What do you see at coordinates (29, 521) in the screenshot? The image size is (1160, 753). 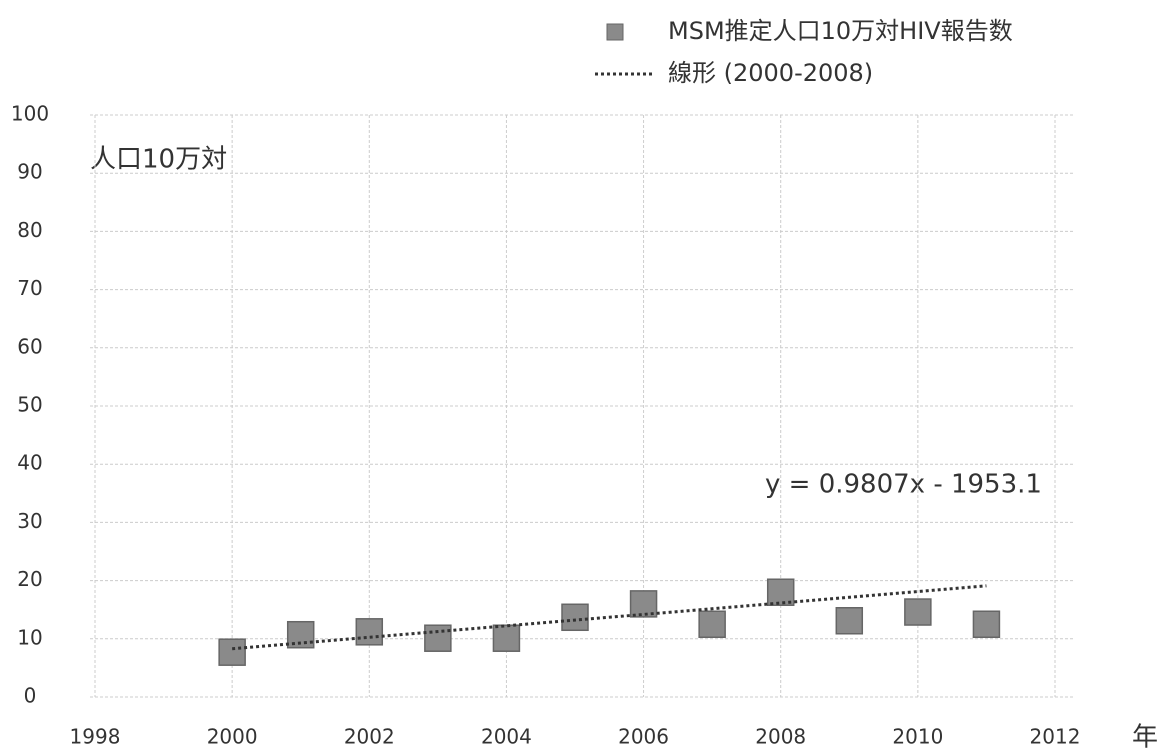 I see `y-tick-label: 30` at bounding box center [29, 521].